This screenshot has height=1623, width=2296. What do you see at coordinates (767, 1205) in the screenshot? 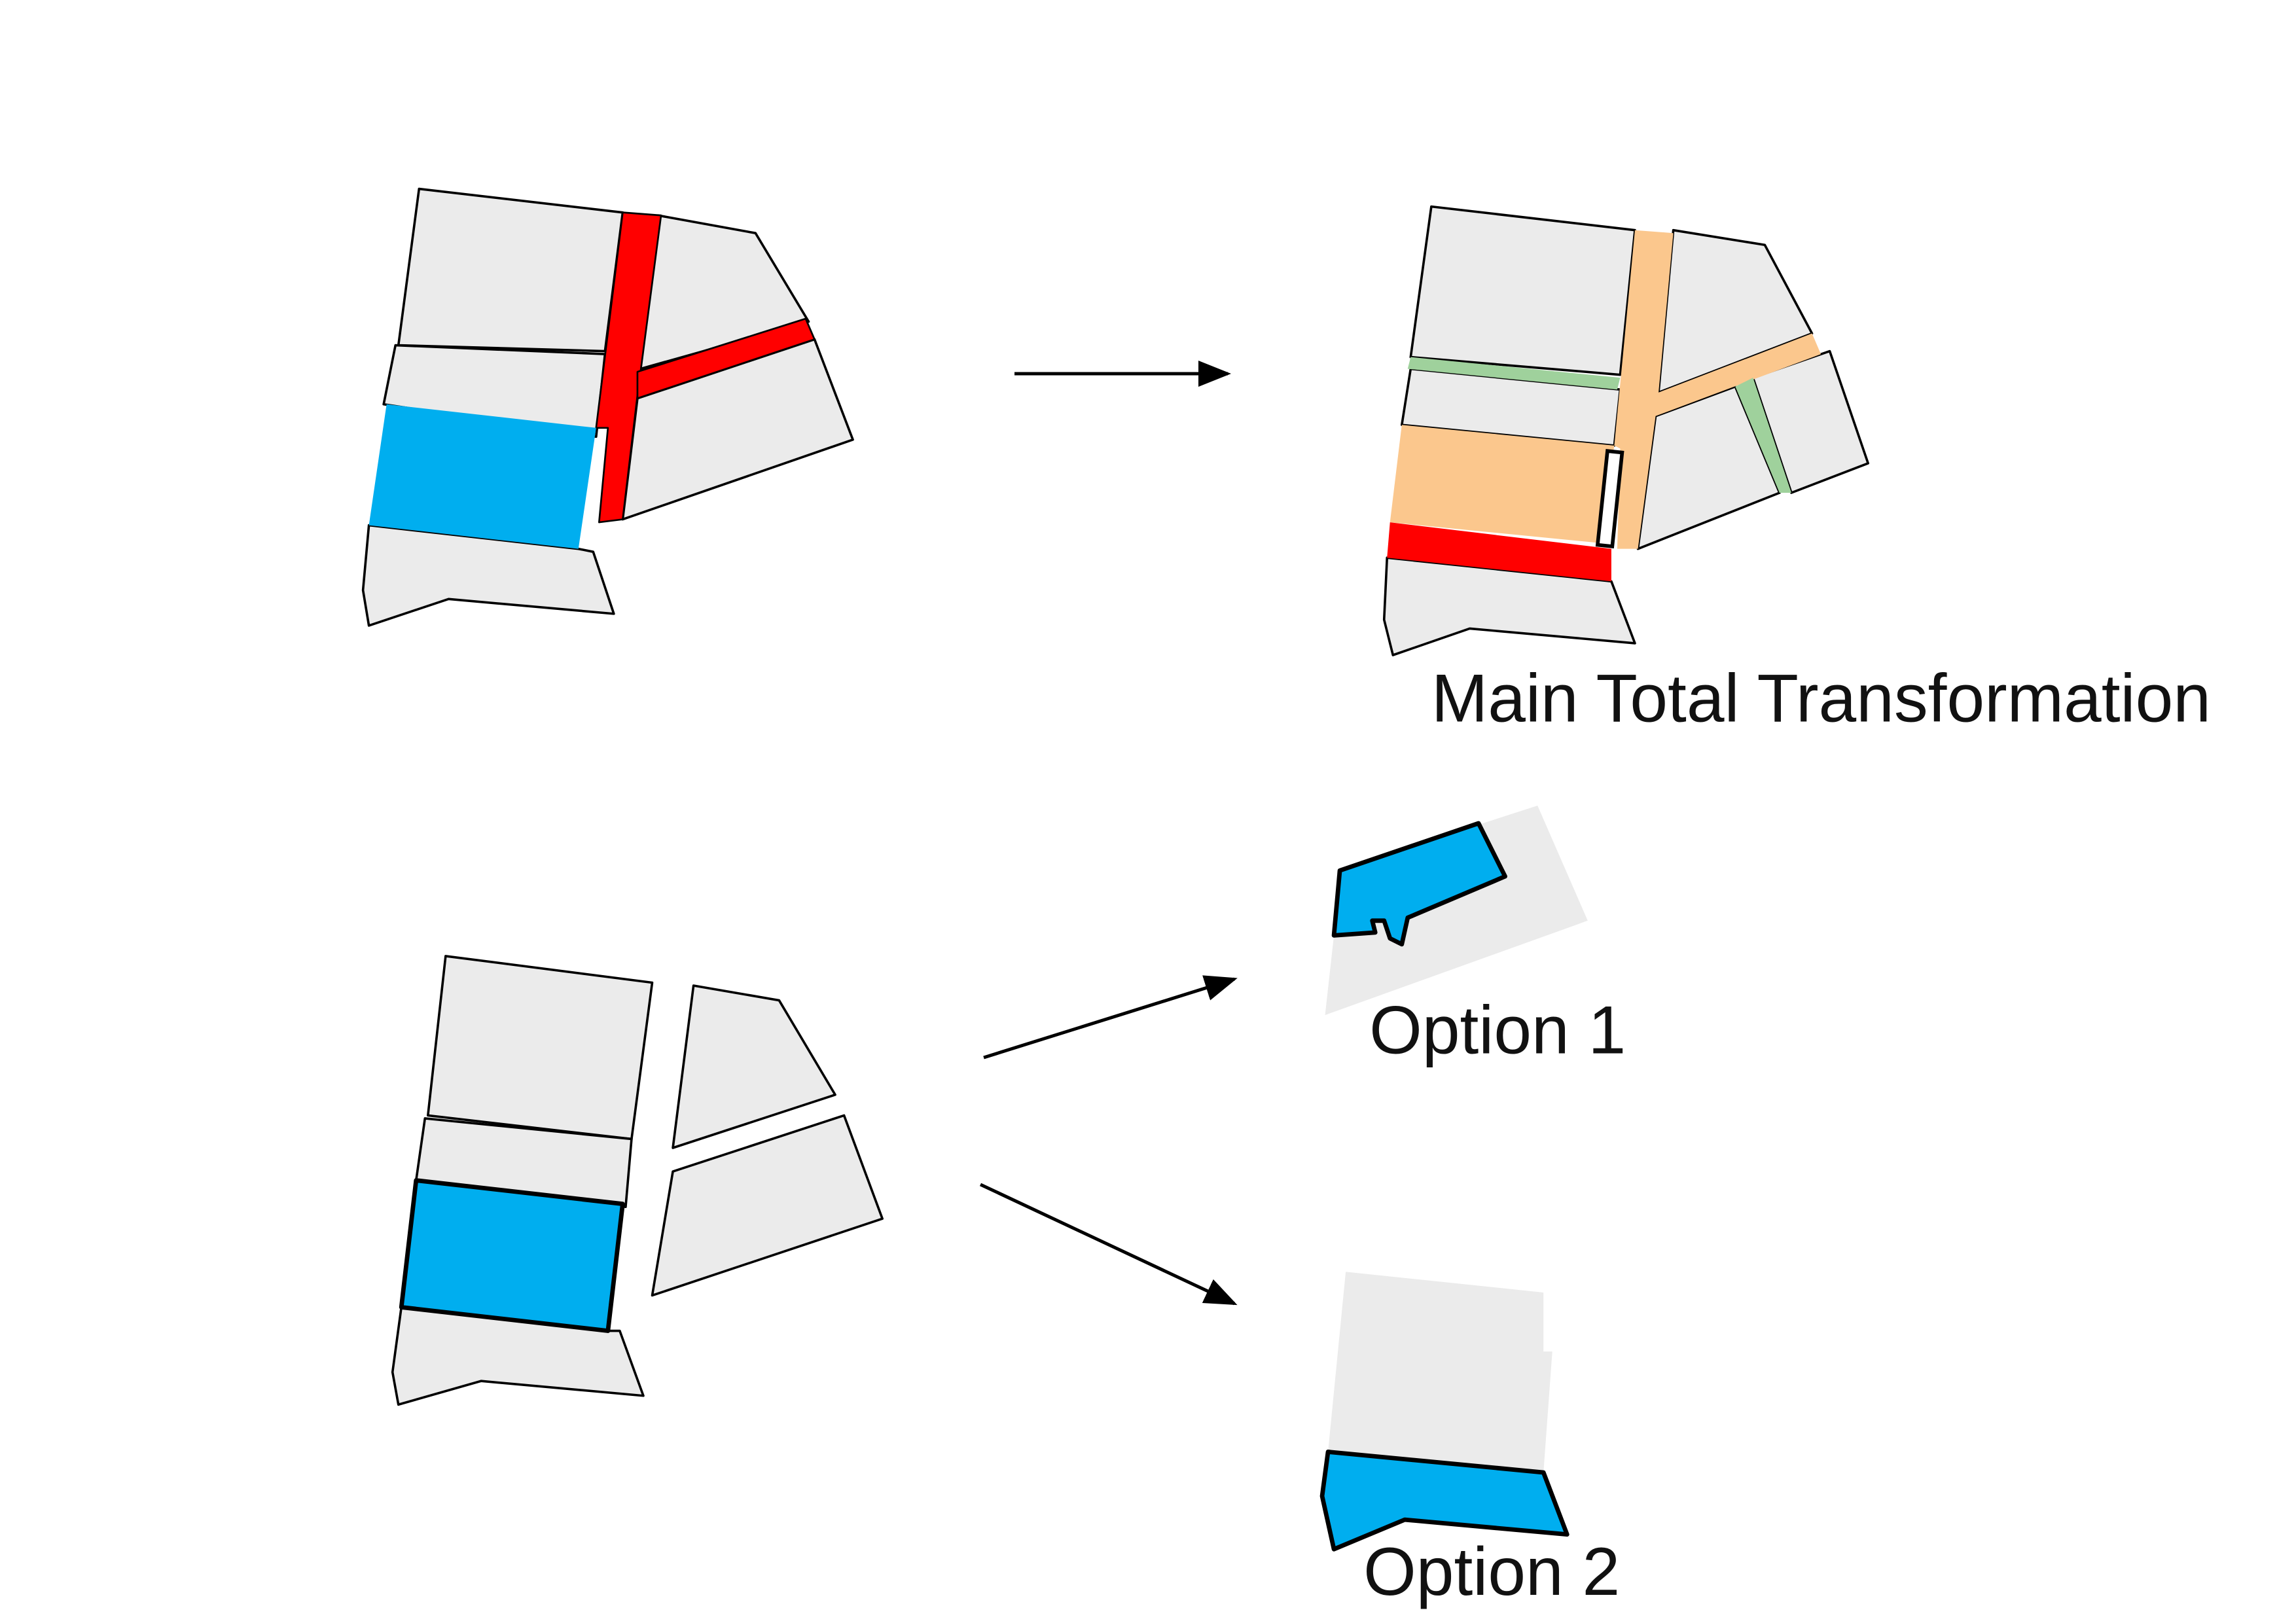
I see `block-south-east` at bounding box center [767, 1205].